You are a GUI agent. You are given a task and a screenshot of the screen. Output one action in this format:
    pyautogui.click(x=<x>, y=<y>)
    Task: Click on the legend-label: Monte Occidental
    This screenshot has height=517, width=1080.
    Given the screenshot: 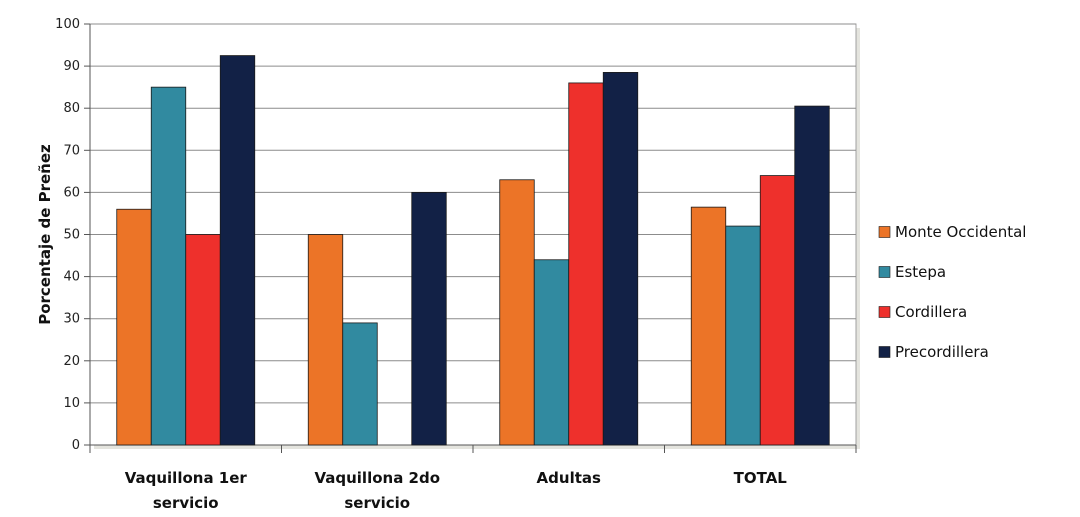 What is the action you would take?
    pyautogui.click(x=960, y=232)
    